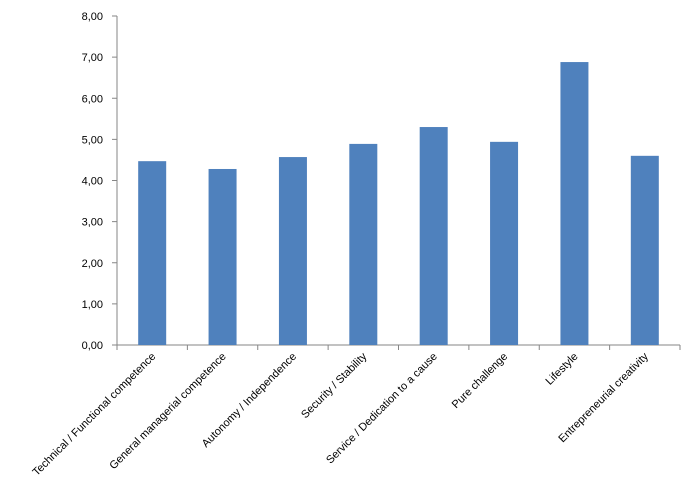  What do you see at coordinates (562, 369) in the screenshot?
I see `x-tick-label: Lifestyle` at bounding box center [562, 369].